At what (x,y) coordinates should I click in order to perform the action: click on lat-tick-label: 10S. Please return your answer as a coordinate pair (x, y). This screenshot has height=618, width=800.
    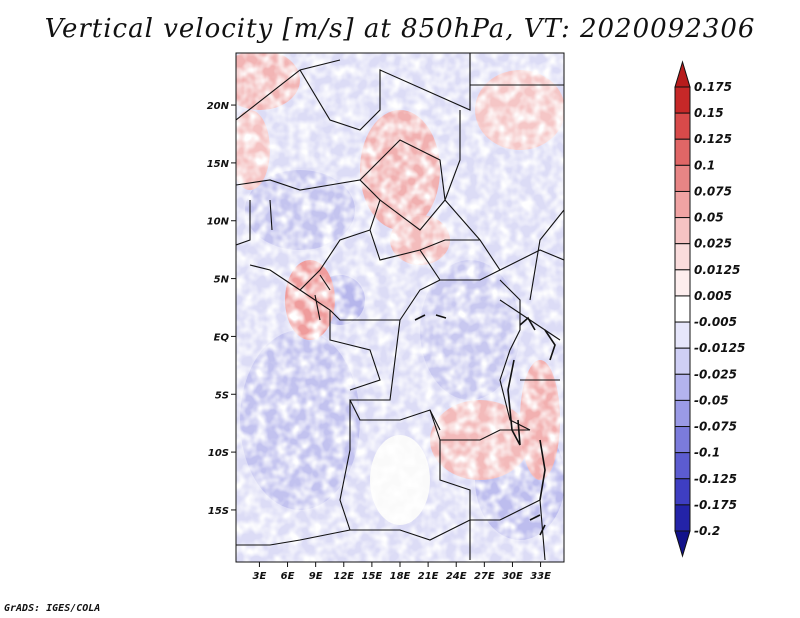
    Looking at the image, I should click on (218, 453).